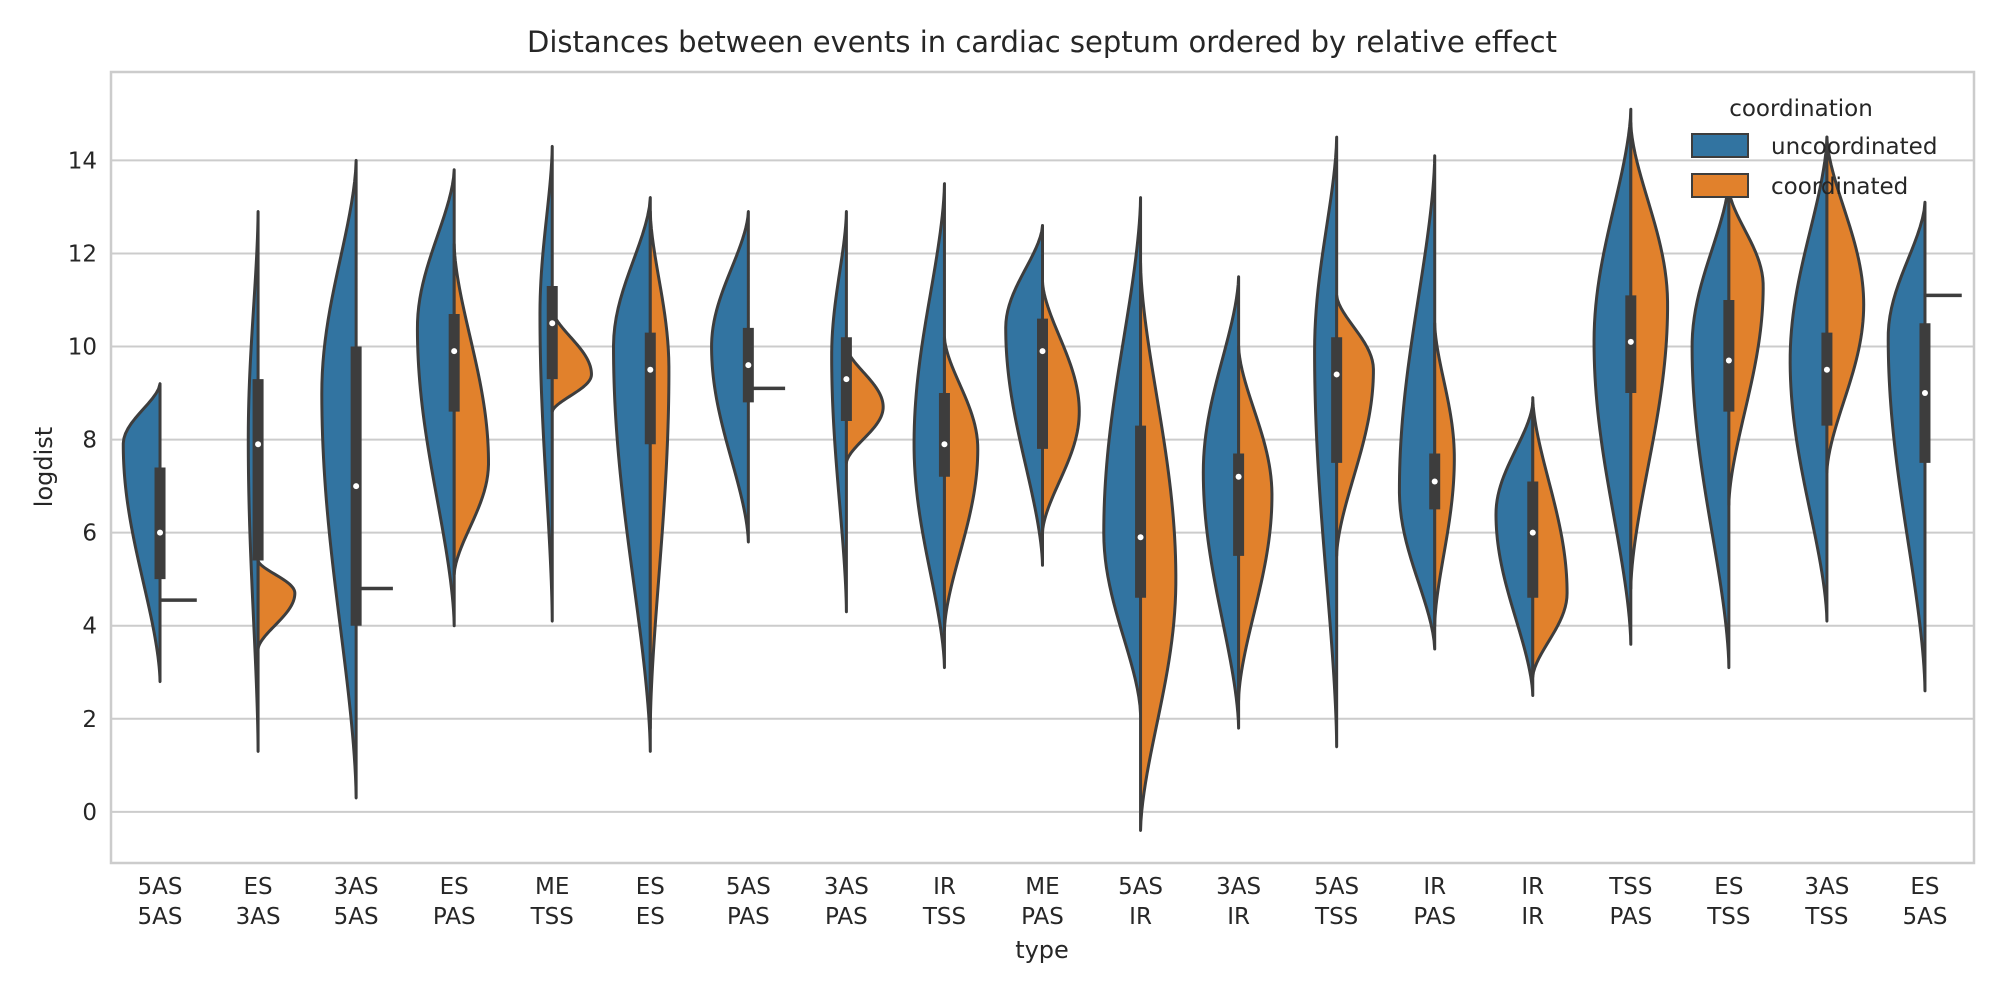 Image resolution: width=2000 pixels, height=1000 pixels. What do you see at coordinates (82, 486) in the screenshot?
I see `y-tick-labels: 0 2 4 6 8 10 12 14` at bounding box center [82, 486].